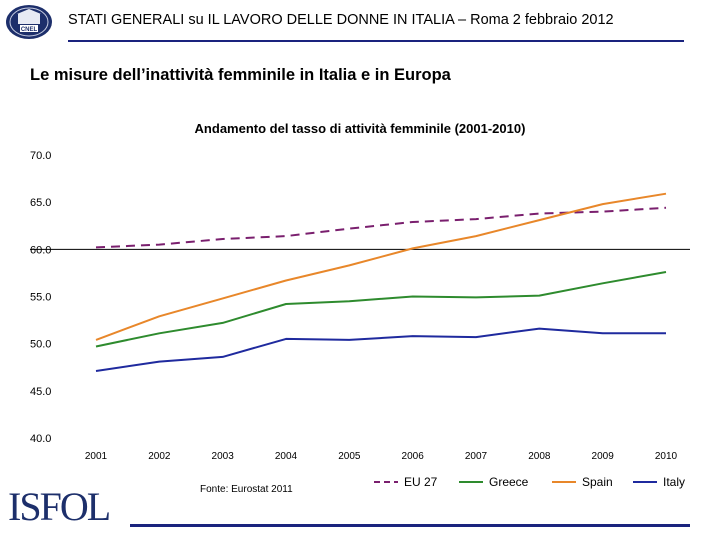 This screenshot has height=540, width=720. What do you see at coordinates (96, 456) in the screenshot?
I see `x-tick-label: 2001` at bounding box center [96, 456].